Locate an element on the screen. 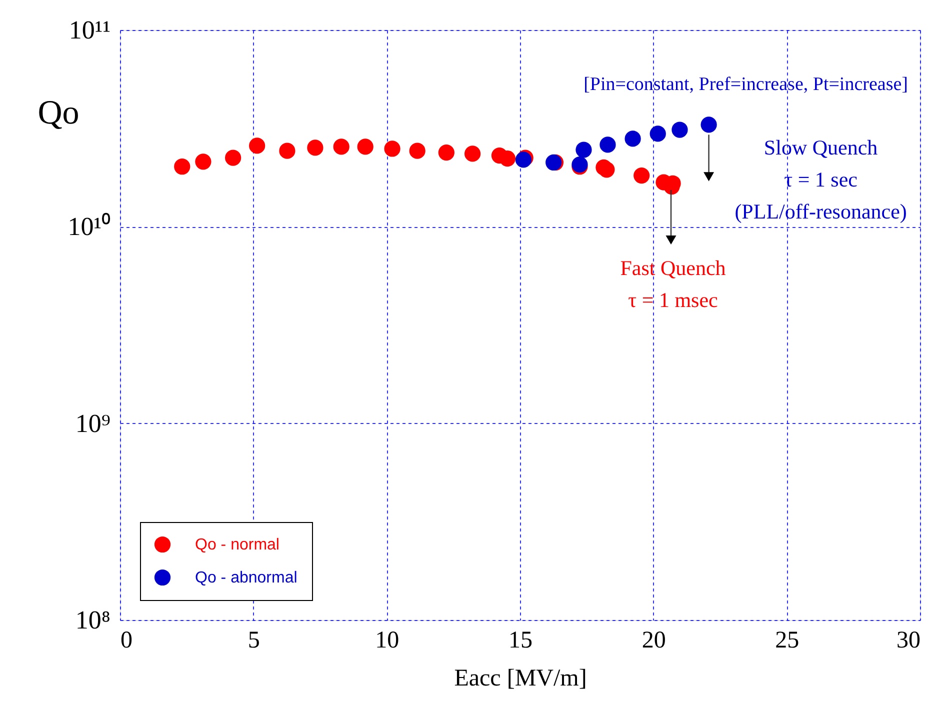  y-axis-title: Qo is located at coordinates (59, 113).